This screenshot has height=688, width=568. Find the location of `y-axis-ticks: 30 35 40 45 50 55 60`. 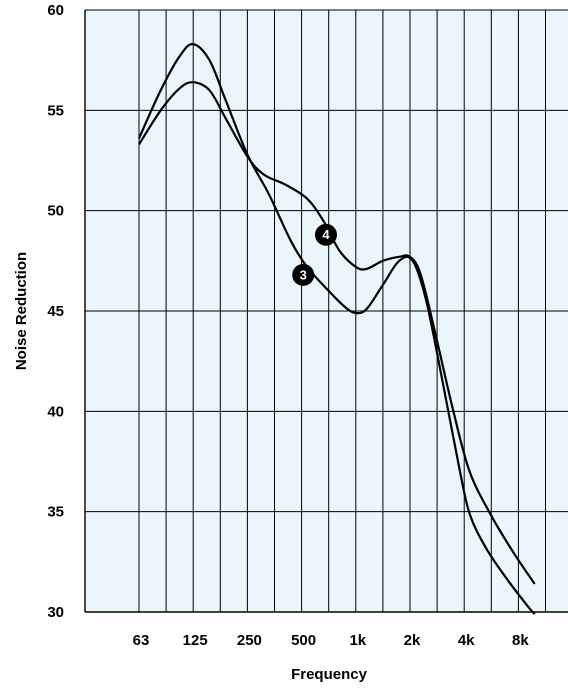

y-axis-ticks: 30 35 40 45 50 55 60 is located at coordinates (55, 311).